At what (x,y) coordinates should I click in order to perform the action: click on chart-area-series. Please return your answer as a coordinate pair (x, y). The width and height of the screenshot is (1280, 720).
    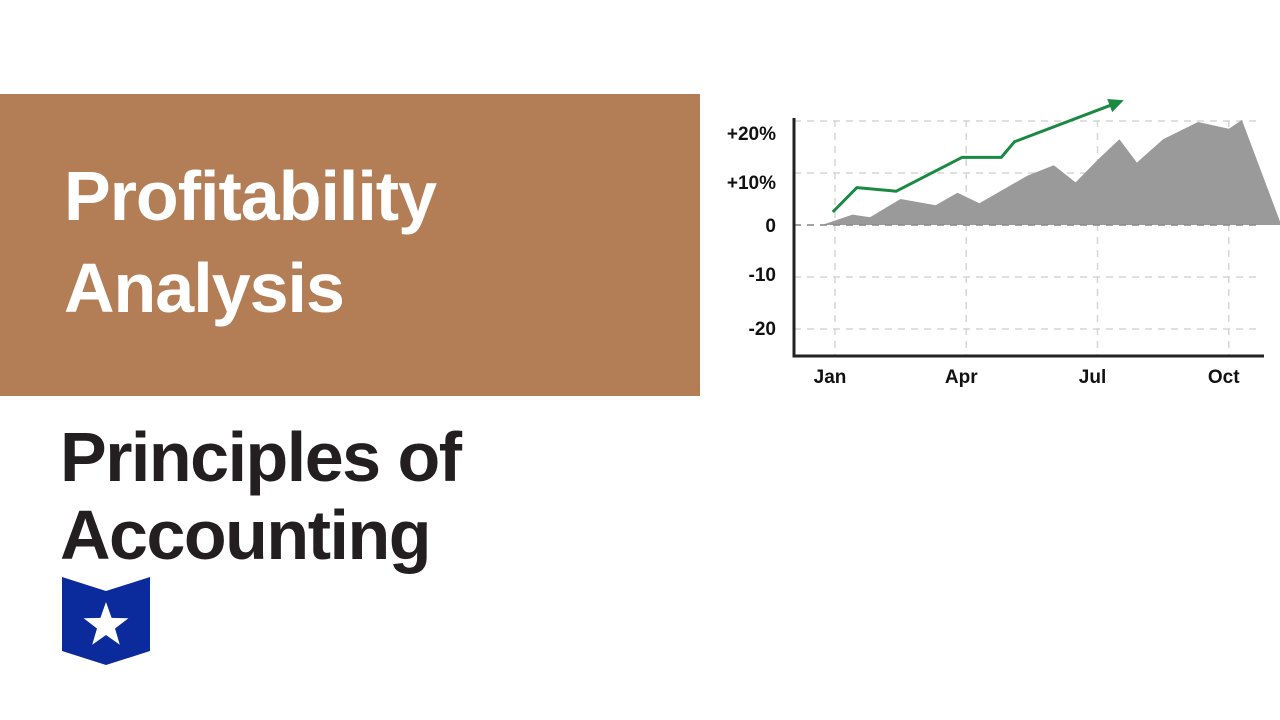
    Looking at the image, I should click on (1037, 173).